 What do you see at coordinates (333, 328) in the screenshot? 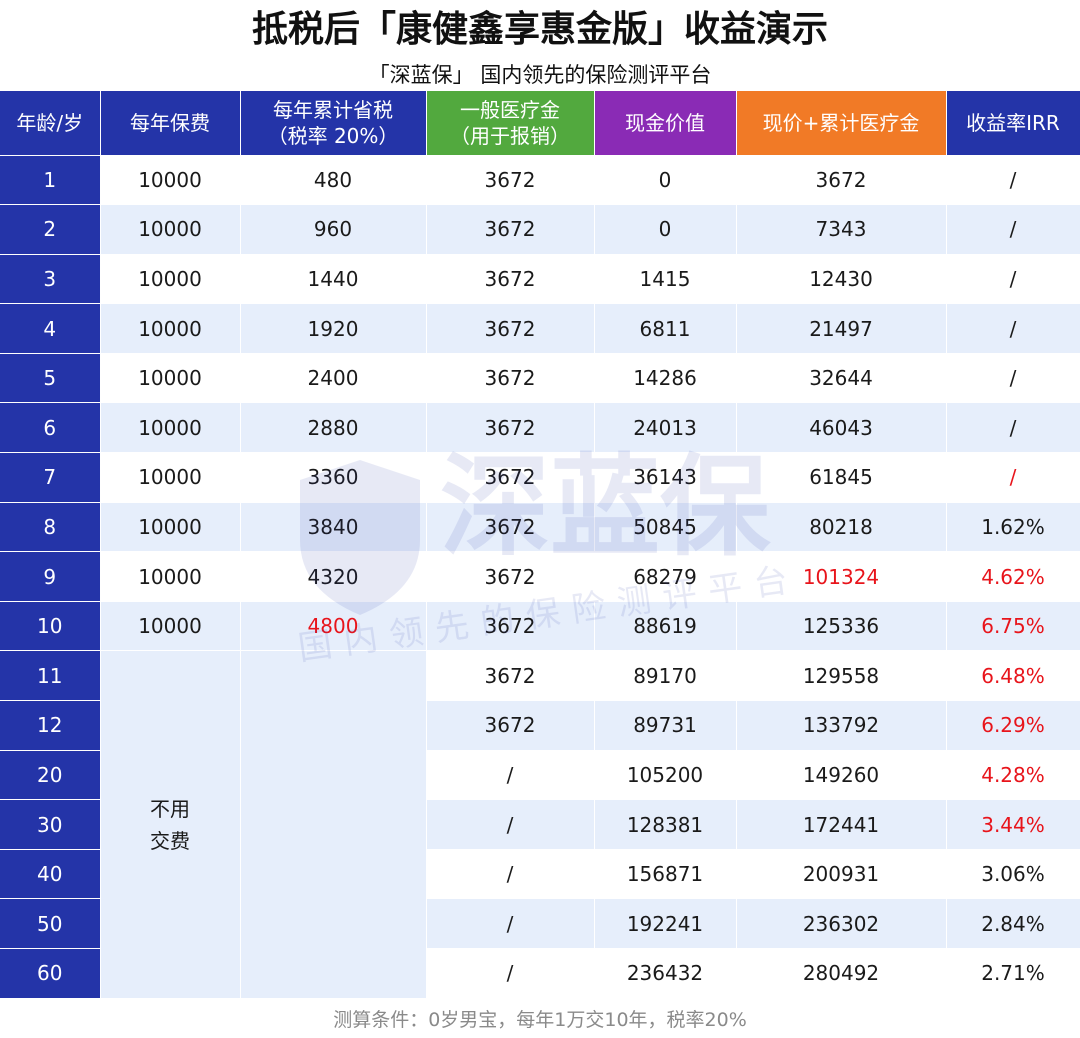
I see `cell-tax-saved: 1920` at bounding box center [333, 328].